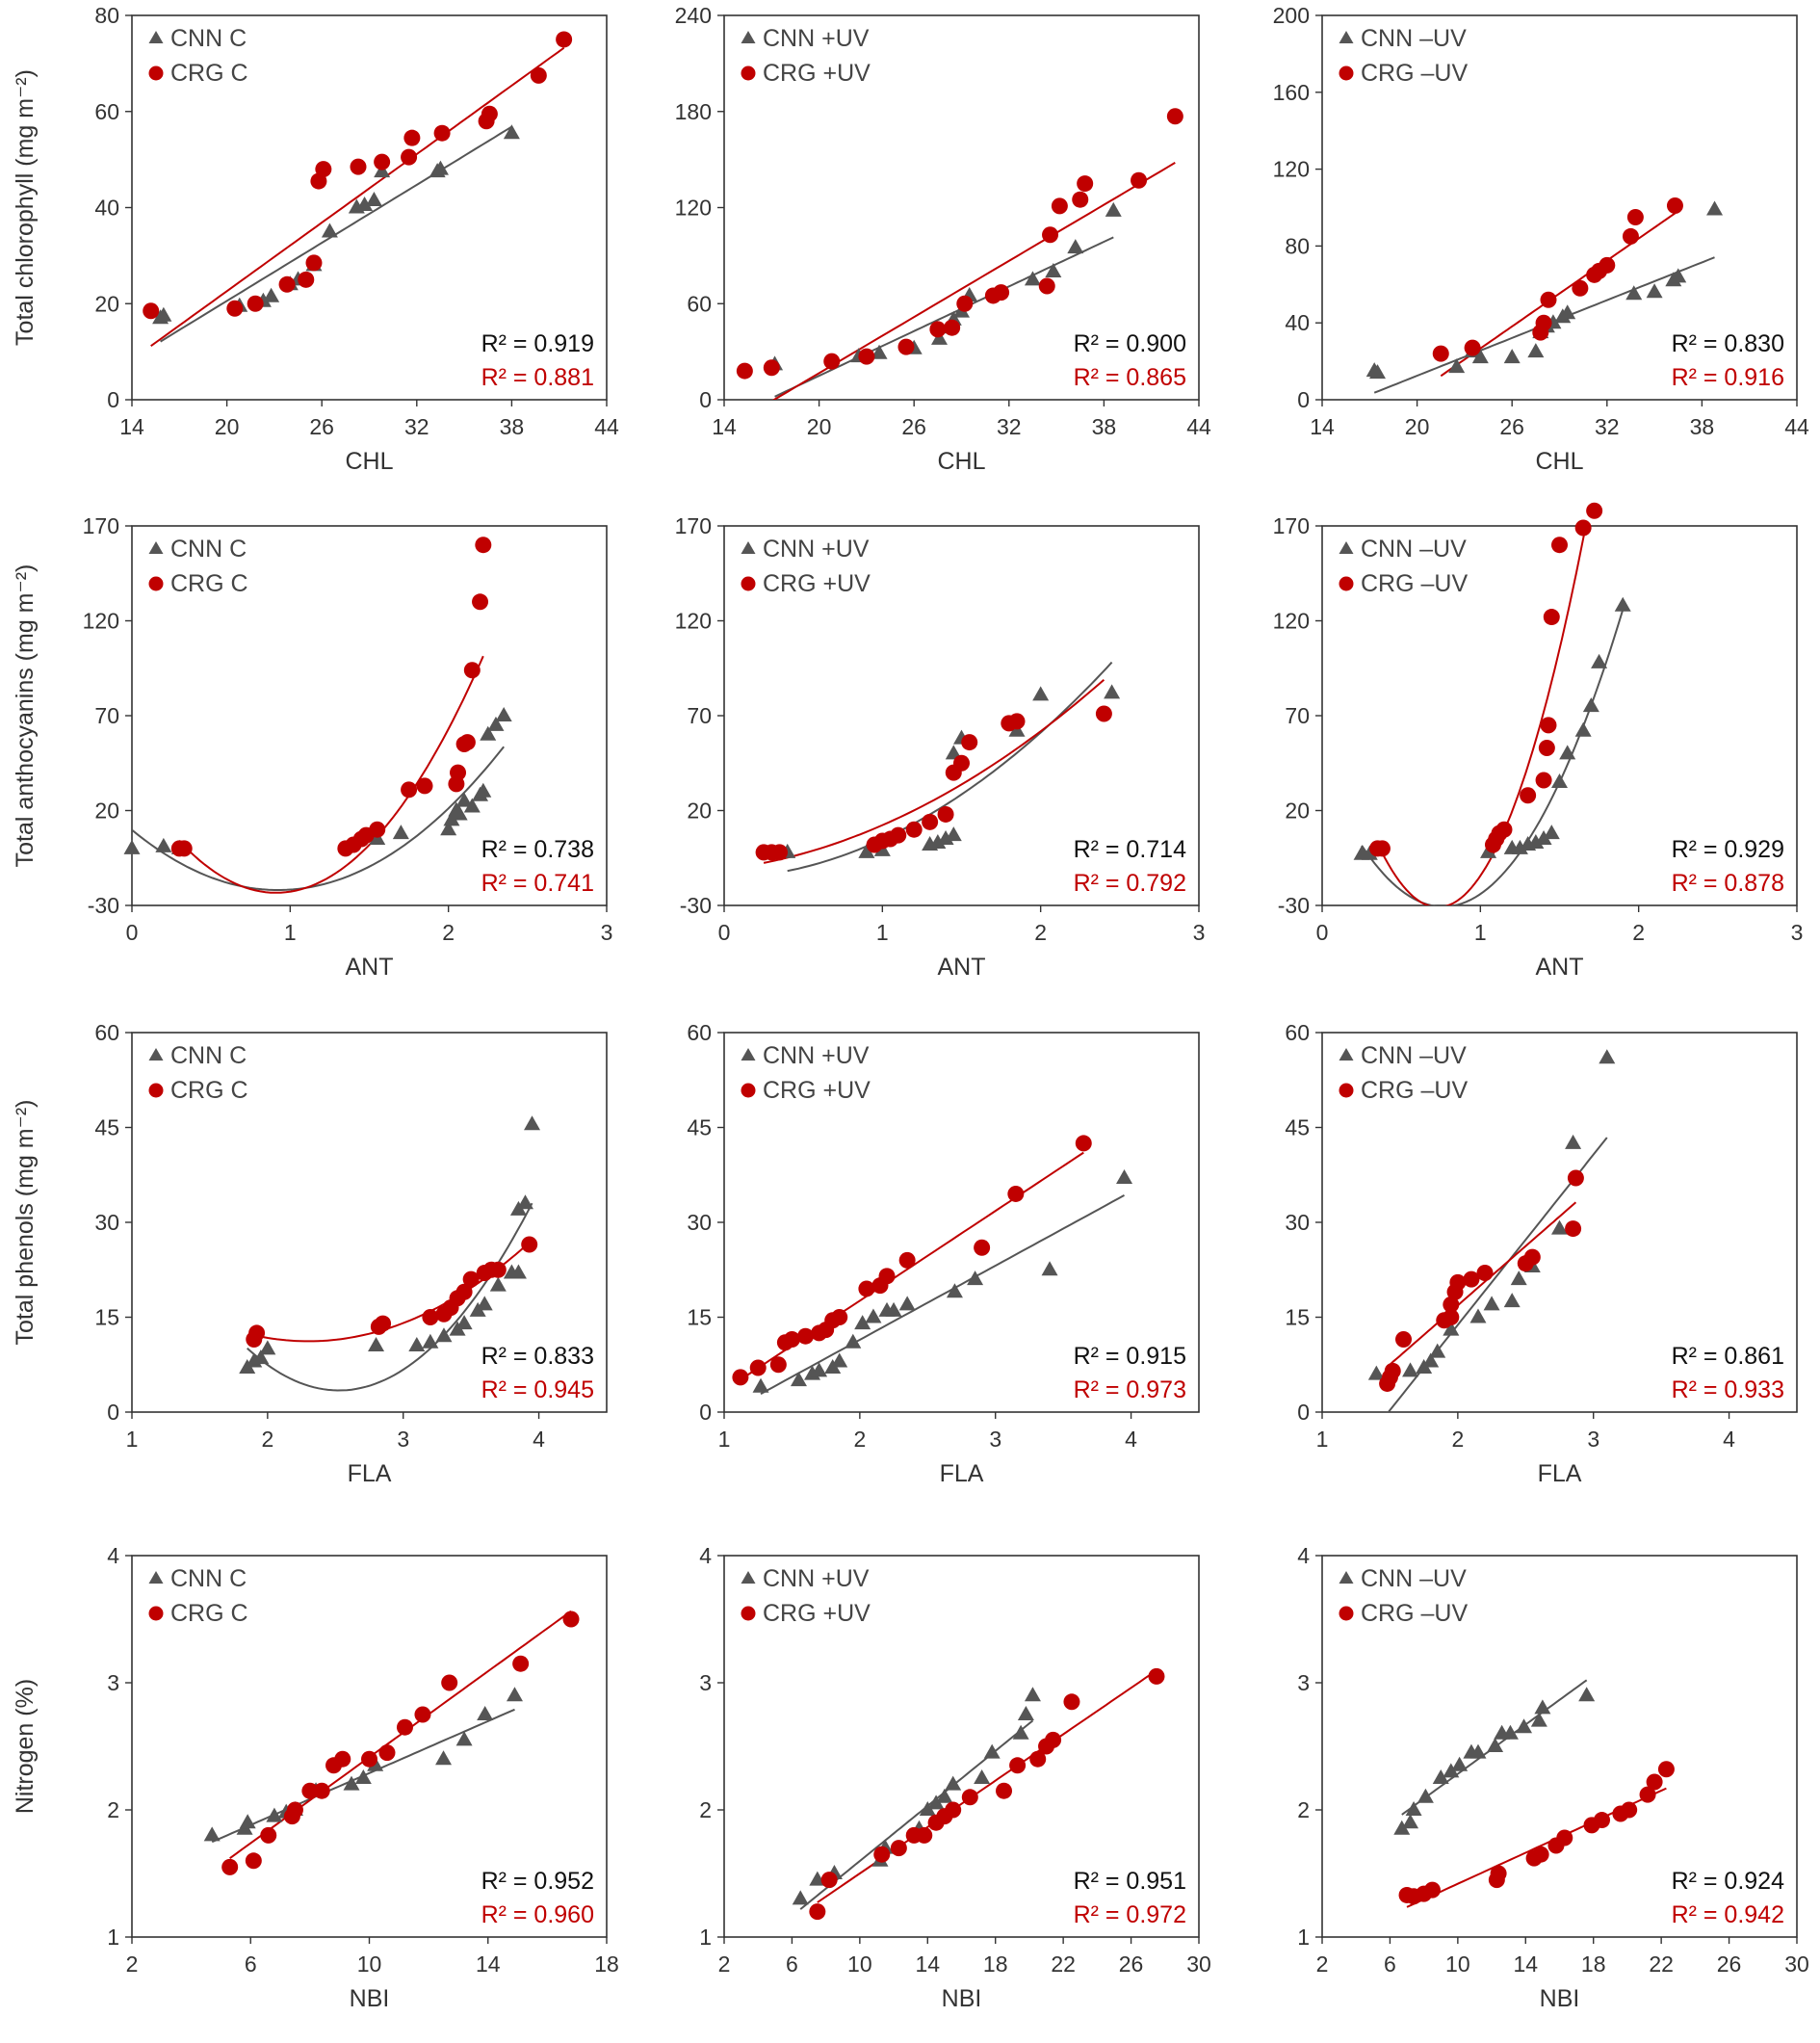 This screenshot has height=2043, width=1820. Describe the element at coordinates (1303, 1809) in the screenshot. I see `y-tick-label: 2` at that location.